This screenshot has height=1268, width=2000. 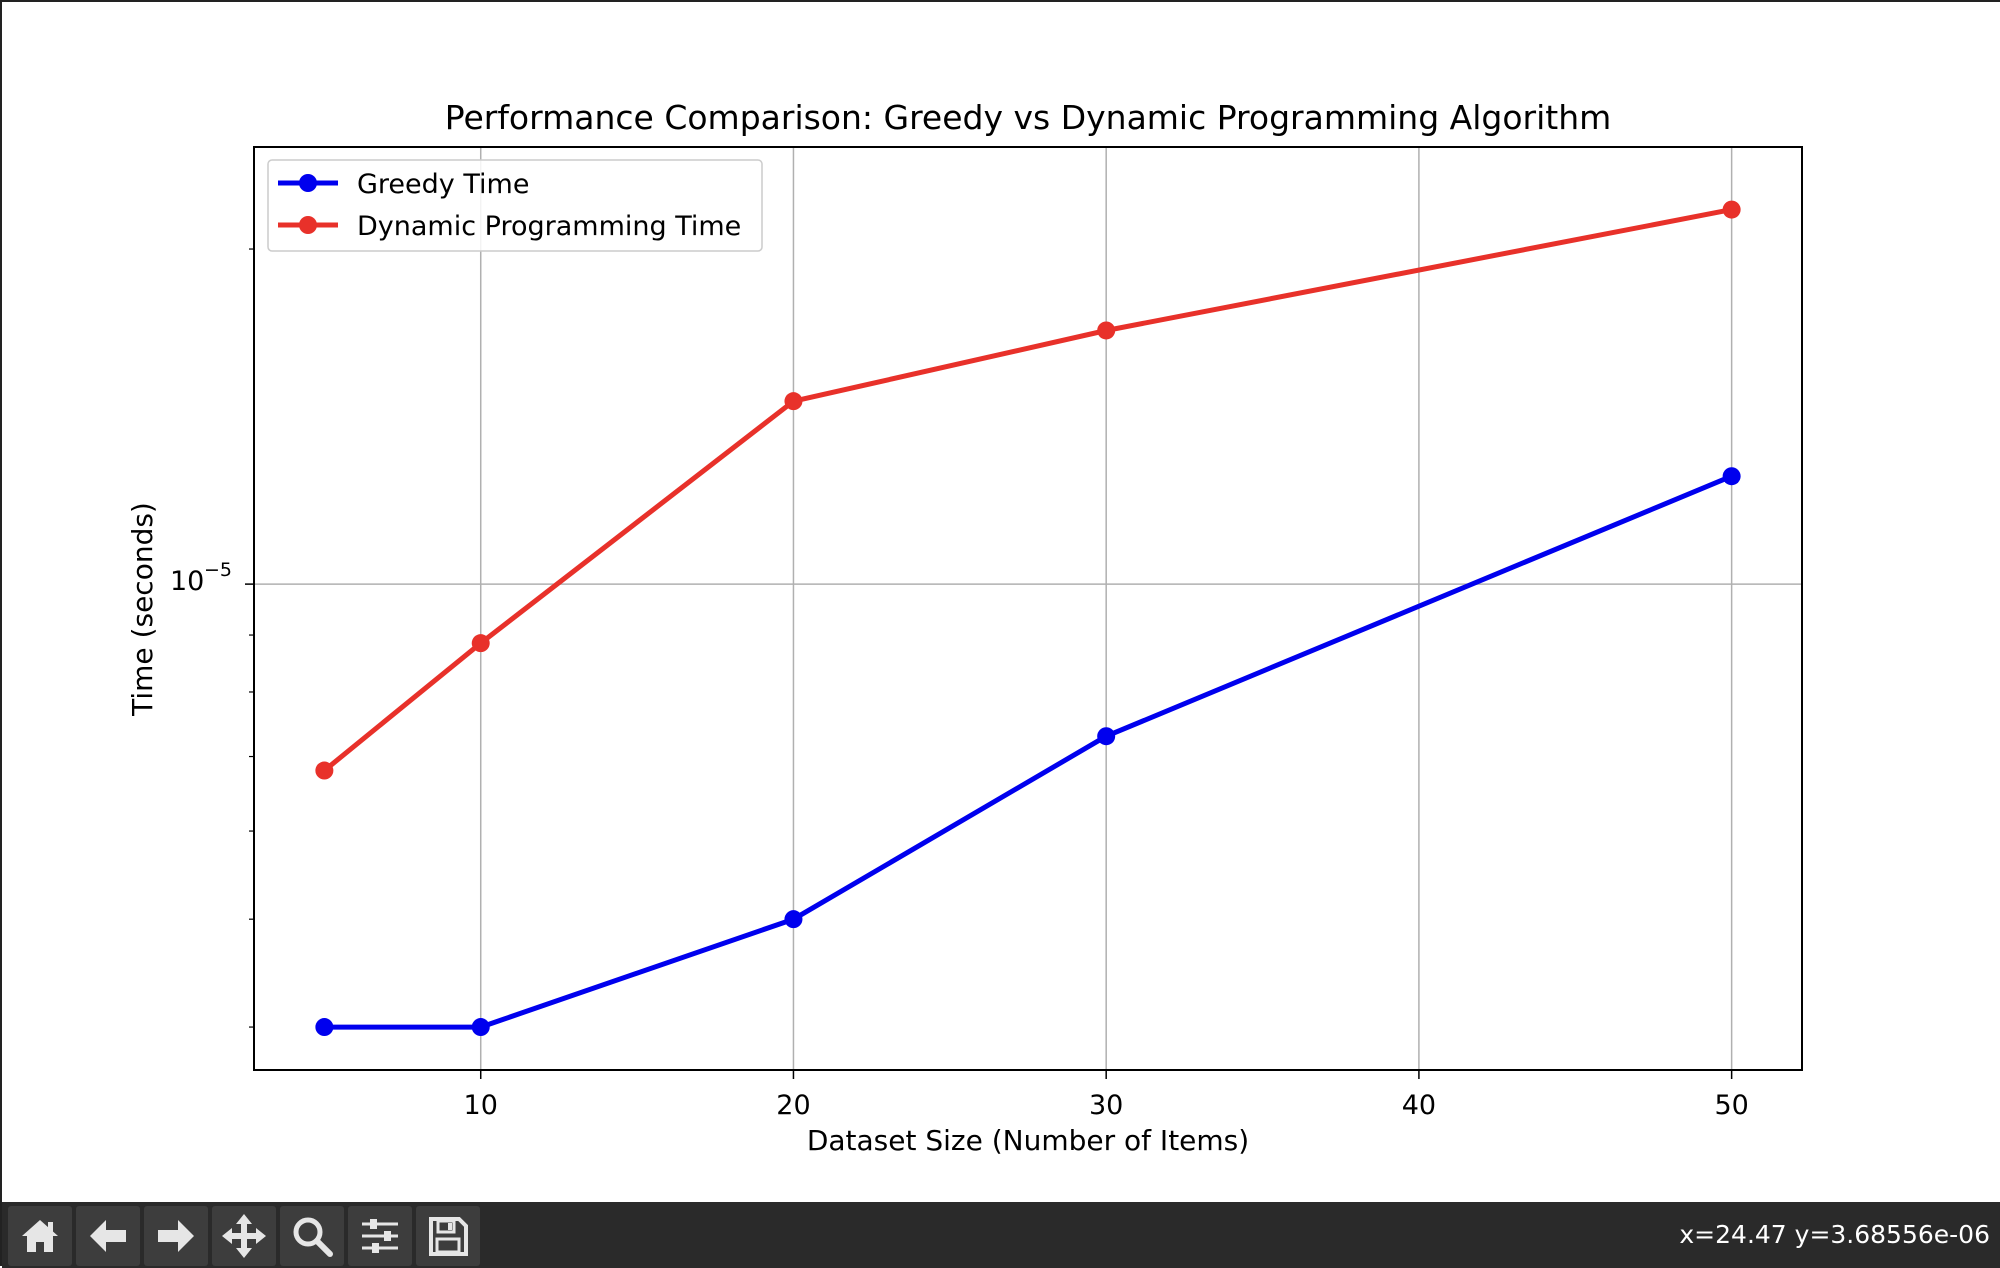 I want to click on home-icon, so click(x=40, y=1236).